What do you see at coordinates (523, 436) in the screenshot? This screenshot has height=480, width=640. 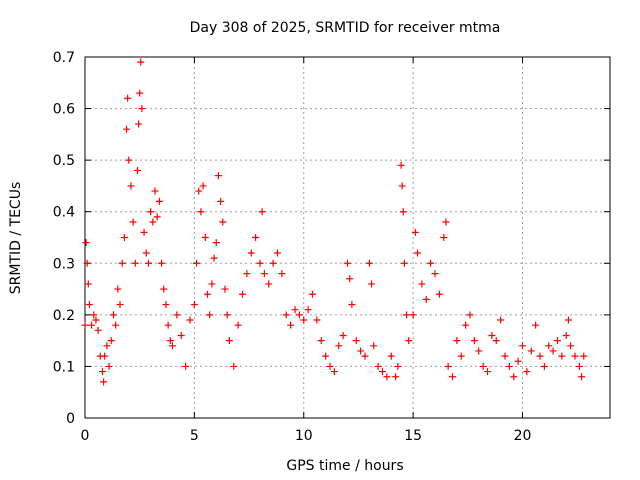 I see `x-tick-label: 20` at bounding box center [523, 436].